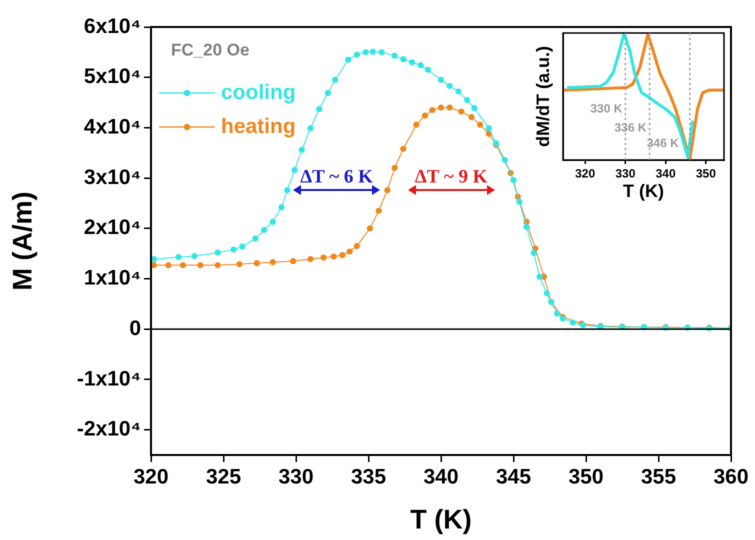  What do you see at coordinates (731, 476) in the screenshot?
I see `x-tick-label: 360` at bounding box center [731, 476].